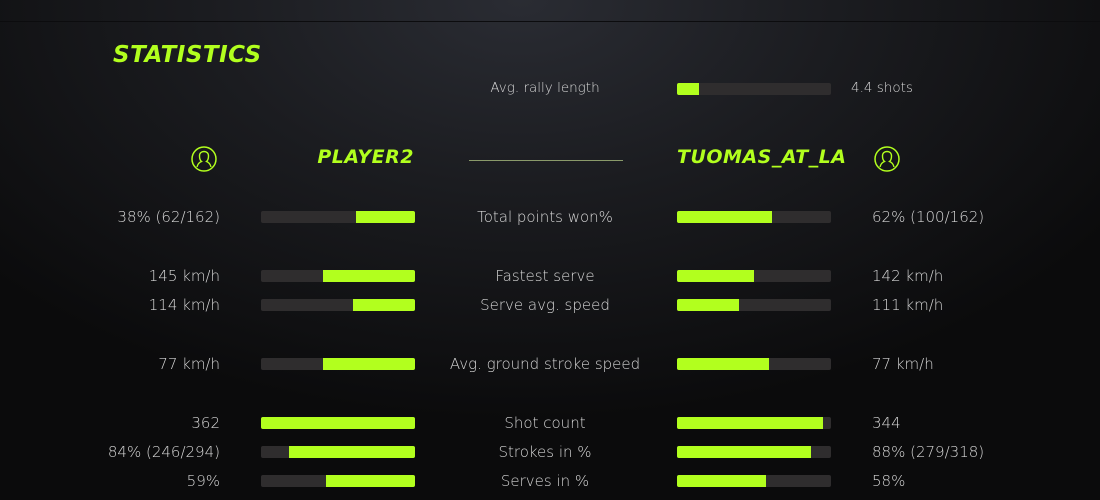  I want to click on right-value: 344, so click(886, 423).